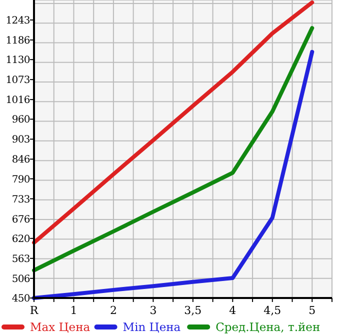 Image resolution: width=345 pixels, height=335 pixels. Describe the element at coordinates (18, 40) in the screenshot. I see `y-tick-label: 1186` at that location.